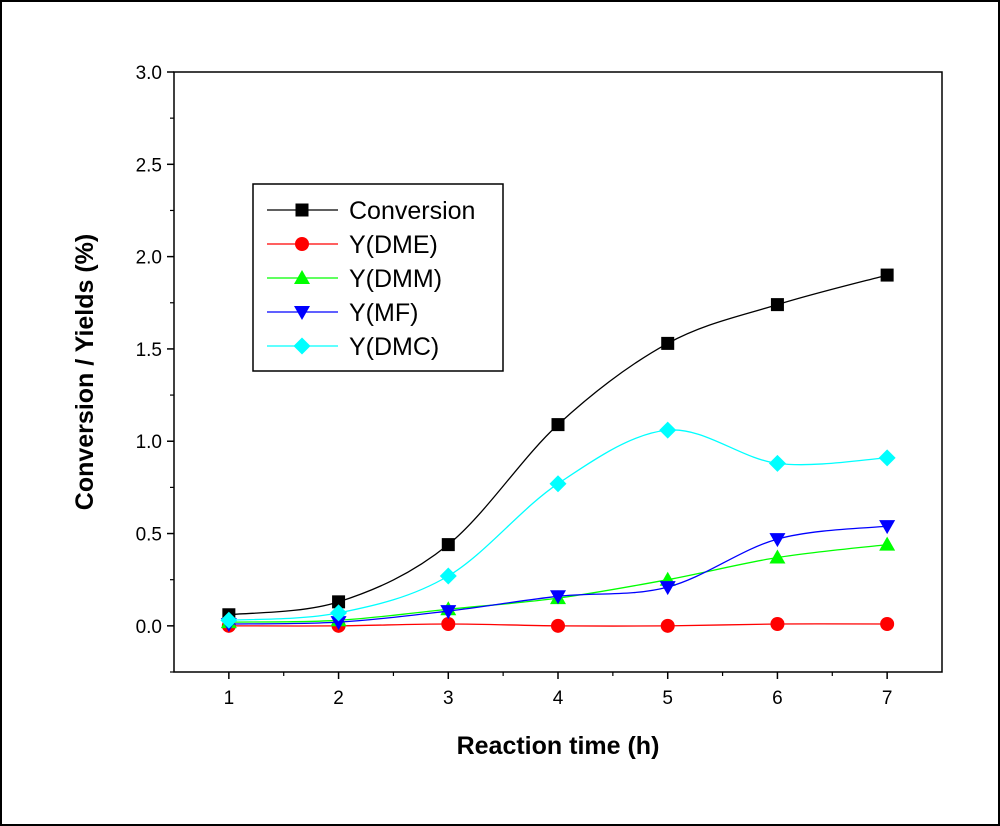 The width and height of the screenshot is (1000, 826). I want to click on legend-entry-y-dmm: Y(DMM), so click(354, 279).